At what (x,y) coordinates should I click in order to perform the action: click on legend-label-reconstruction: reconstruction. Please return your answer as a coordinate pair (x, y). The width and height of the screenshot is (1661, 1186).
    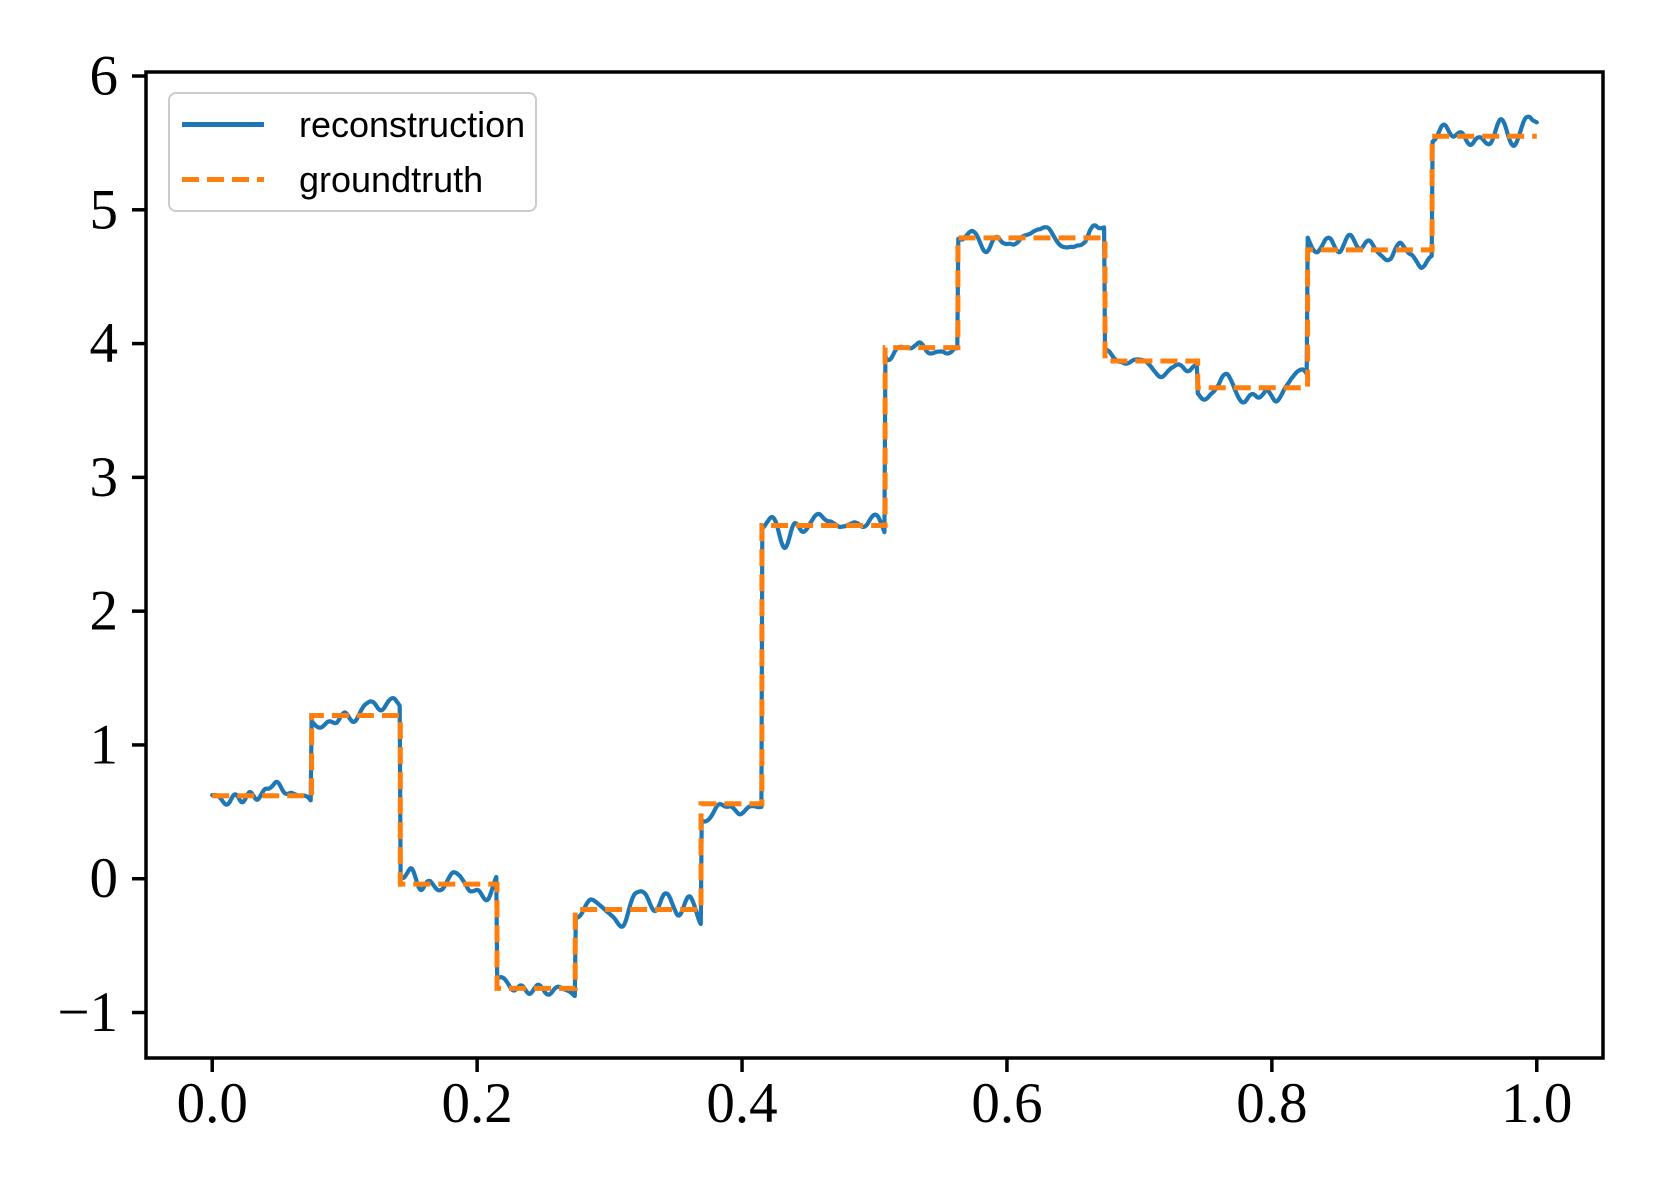
    Looking at the image, I should click on (412, 124).